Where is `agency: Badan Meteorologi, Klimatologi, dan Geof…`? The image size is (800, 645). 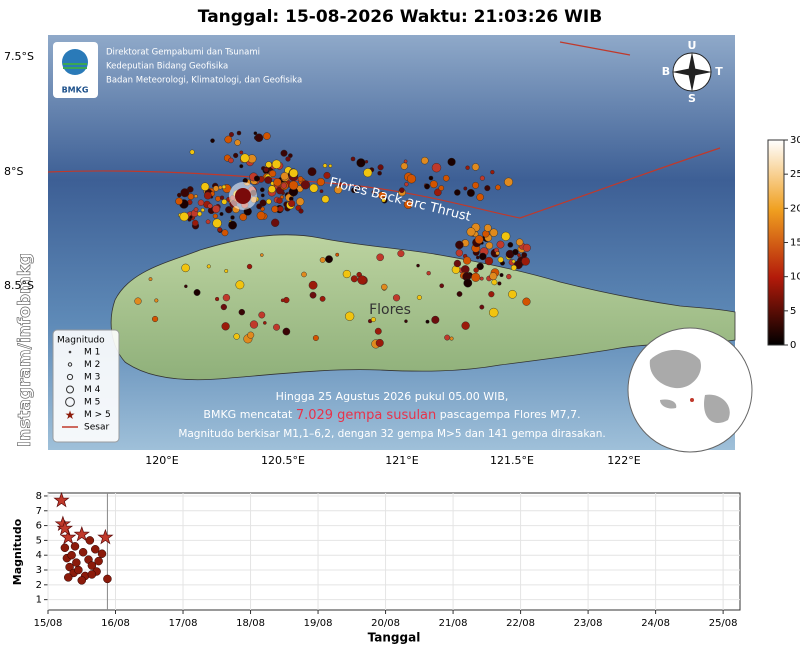 agency: Badan Meteorologi, Klimatologi, dan Geof… is located at coordinates (204, 81).